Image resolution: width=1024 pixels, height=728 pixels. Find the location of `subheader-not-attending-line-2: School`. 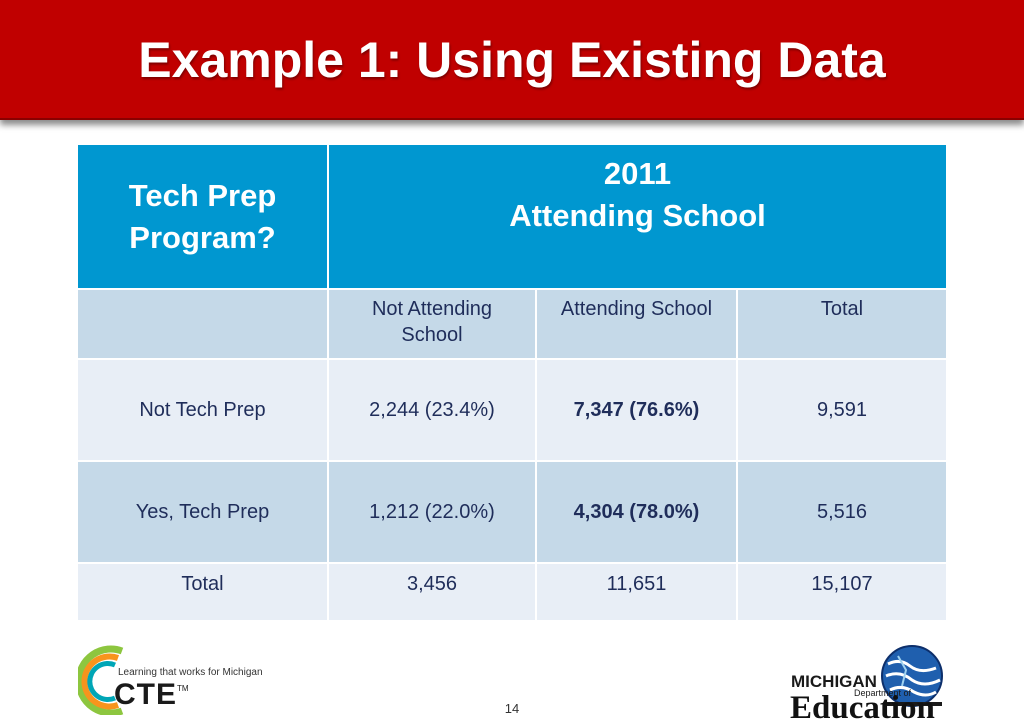

subheader-not-attending-line-2: School is located at coordinates (432, 335).